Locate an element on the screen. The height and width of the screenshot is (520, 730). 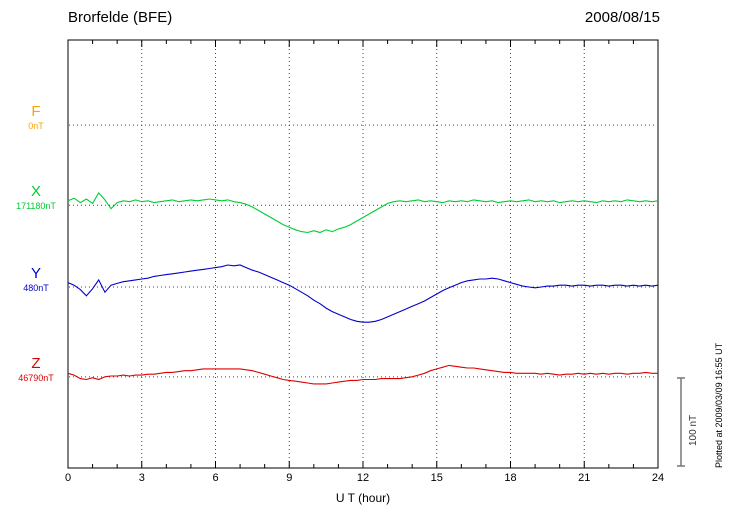
channel-label-x: X 171180nT is located at coordinates (36, 197).